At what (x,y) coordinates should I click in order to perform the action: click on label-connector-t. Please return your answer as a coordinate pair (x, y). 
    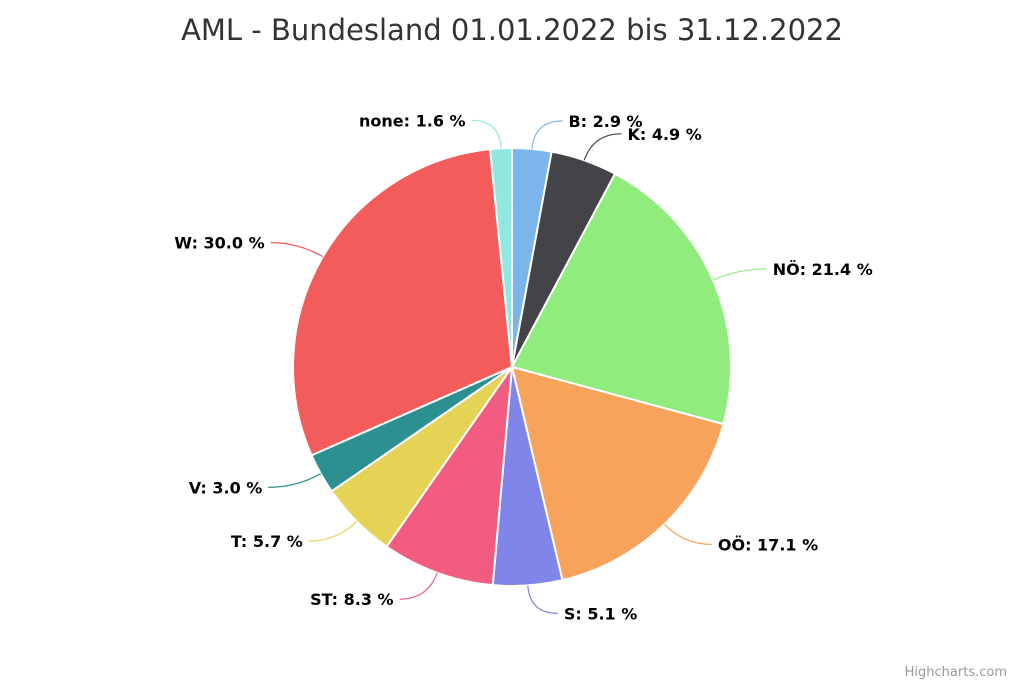
    Looking at the image, I should click on (333, 531).